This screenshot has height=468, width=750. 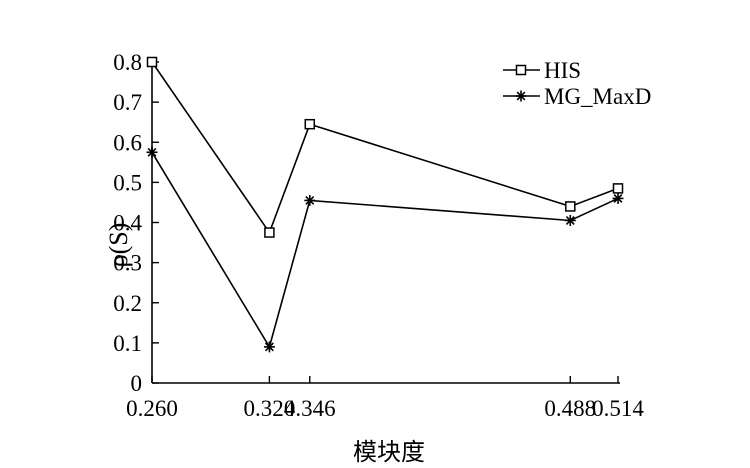 I want to click on x-tick-label: 0.488, so click(x=570, y=408).